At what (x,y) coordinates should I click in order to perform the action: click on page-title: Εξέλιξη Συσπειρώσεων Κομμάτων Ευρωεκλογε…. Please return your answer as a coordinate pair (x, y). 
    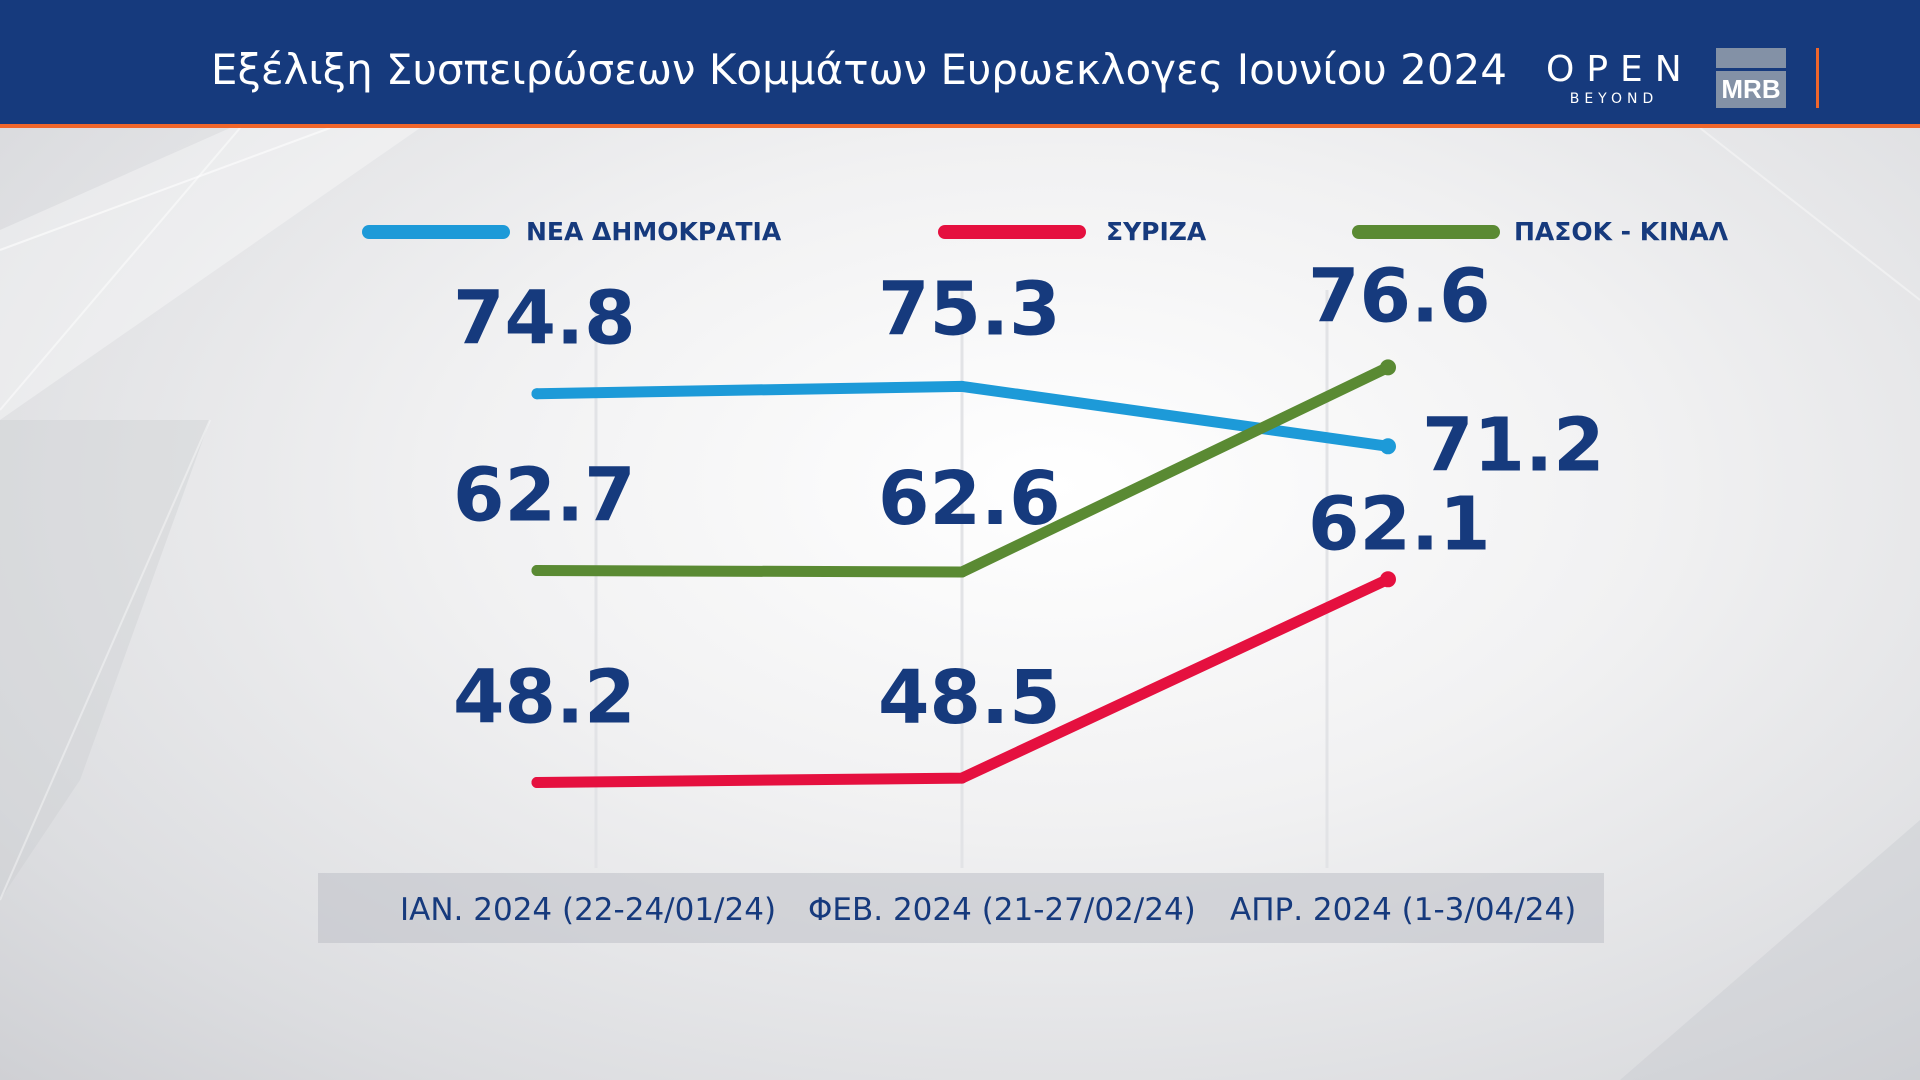
    Looking at the image, I should click on (858, 69).